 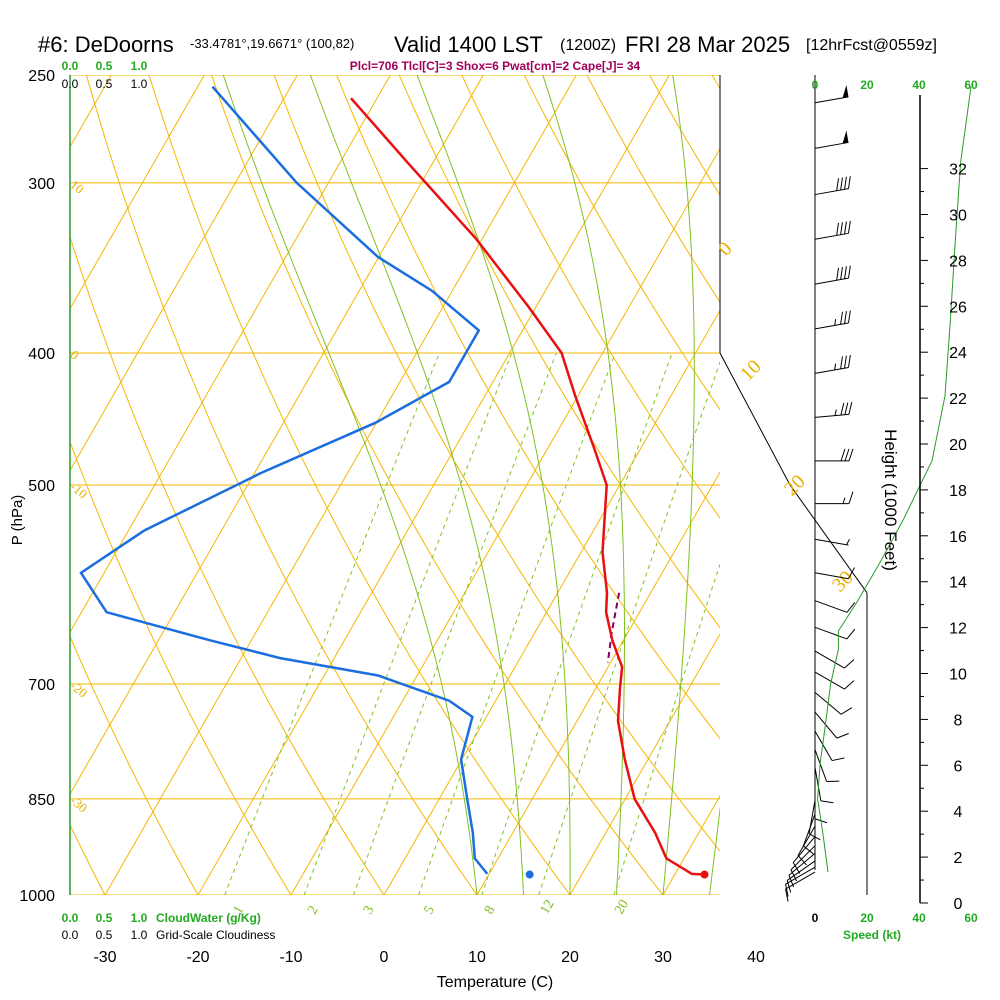 I want to click on pressure-tick-label: 250, so click(x=41, y=76).